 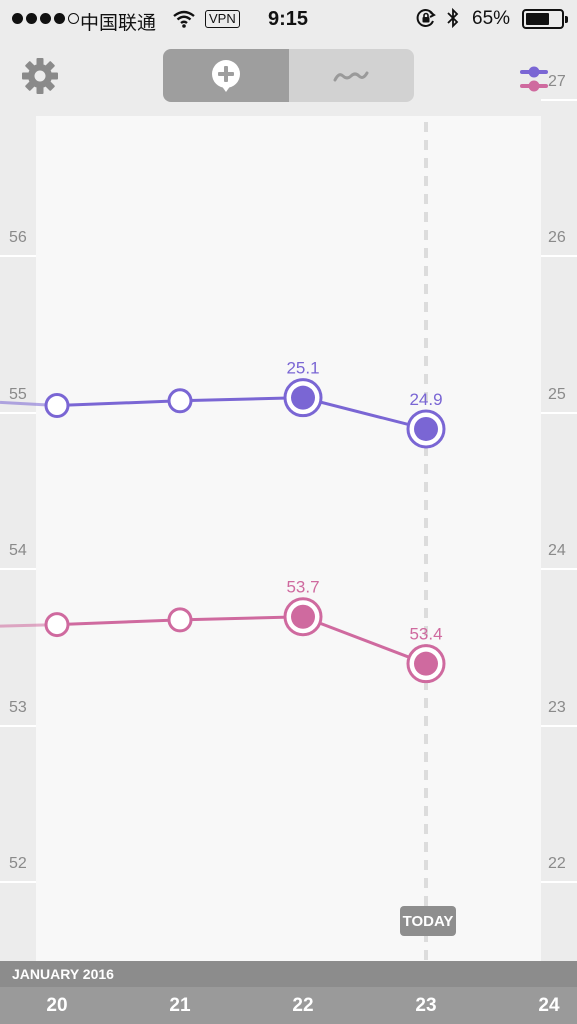 What do you see at coordinates (18, 538) in the screenshot?
I see `left-axis: 56 55 54 53 52` at bounding box center [18, 538].